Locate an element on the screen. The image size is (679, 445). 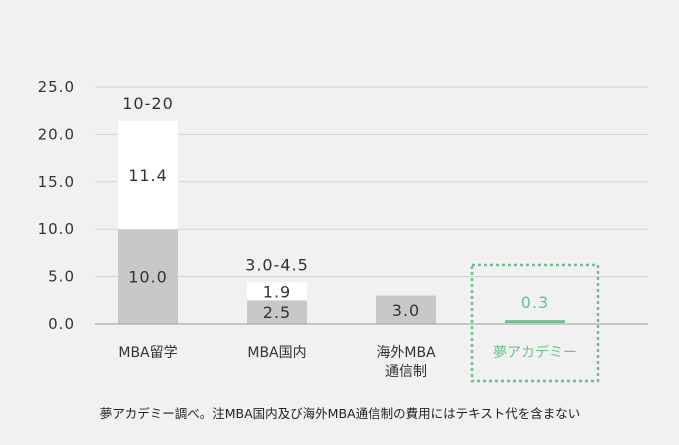
y-tick-label: 10.0 is located at coordinates (56, 229).